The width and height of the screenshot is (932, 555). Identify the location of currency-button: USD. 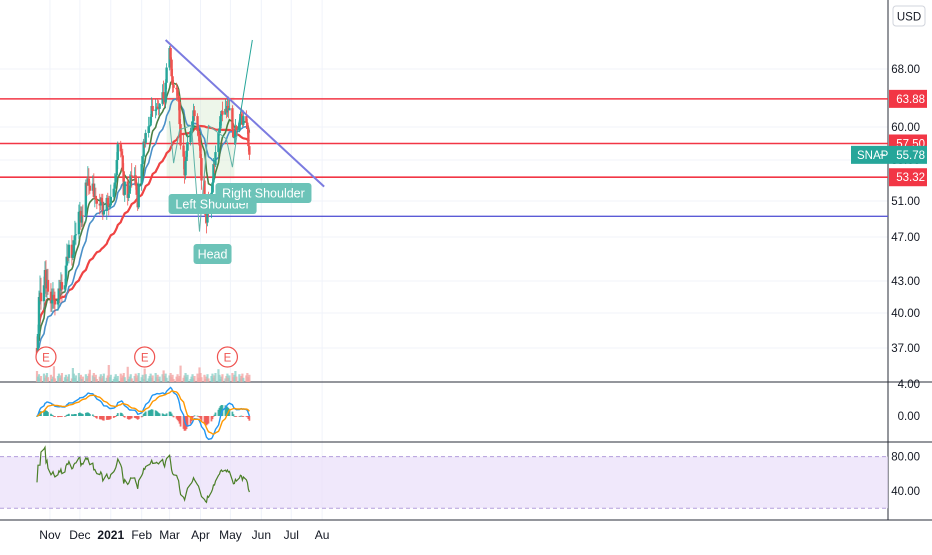
(909, 16).